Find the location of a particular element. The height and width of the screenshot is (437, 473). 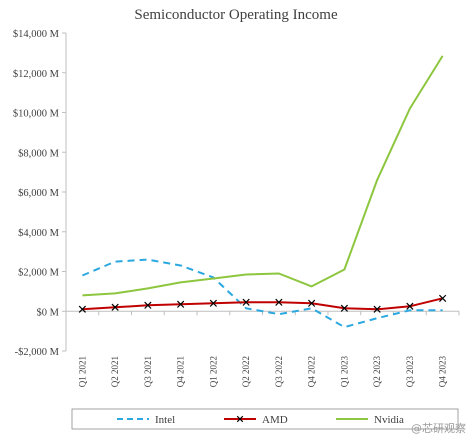

x-tick-label: Q1 2021 is located at coordinates (82, 371).